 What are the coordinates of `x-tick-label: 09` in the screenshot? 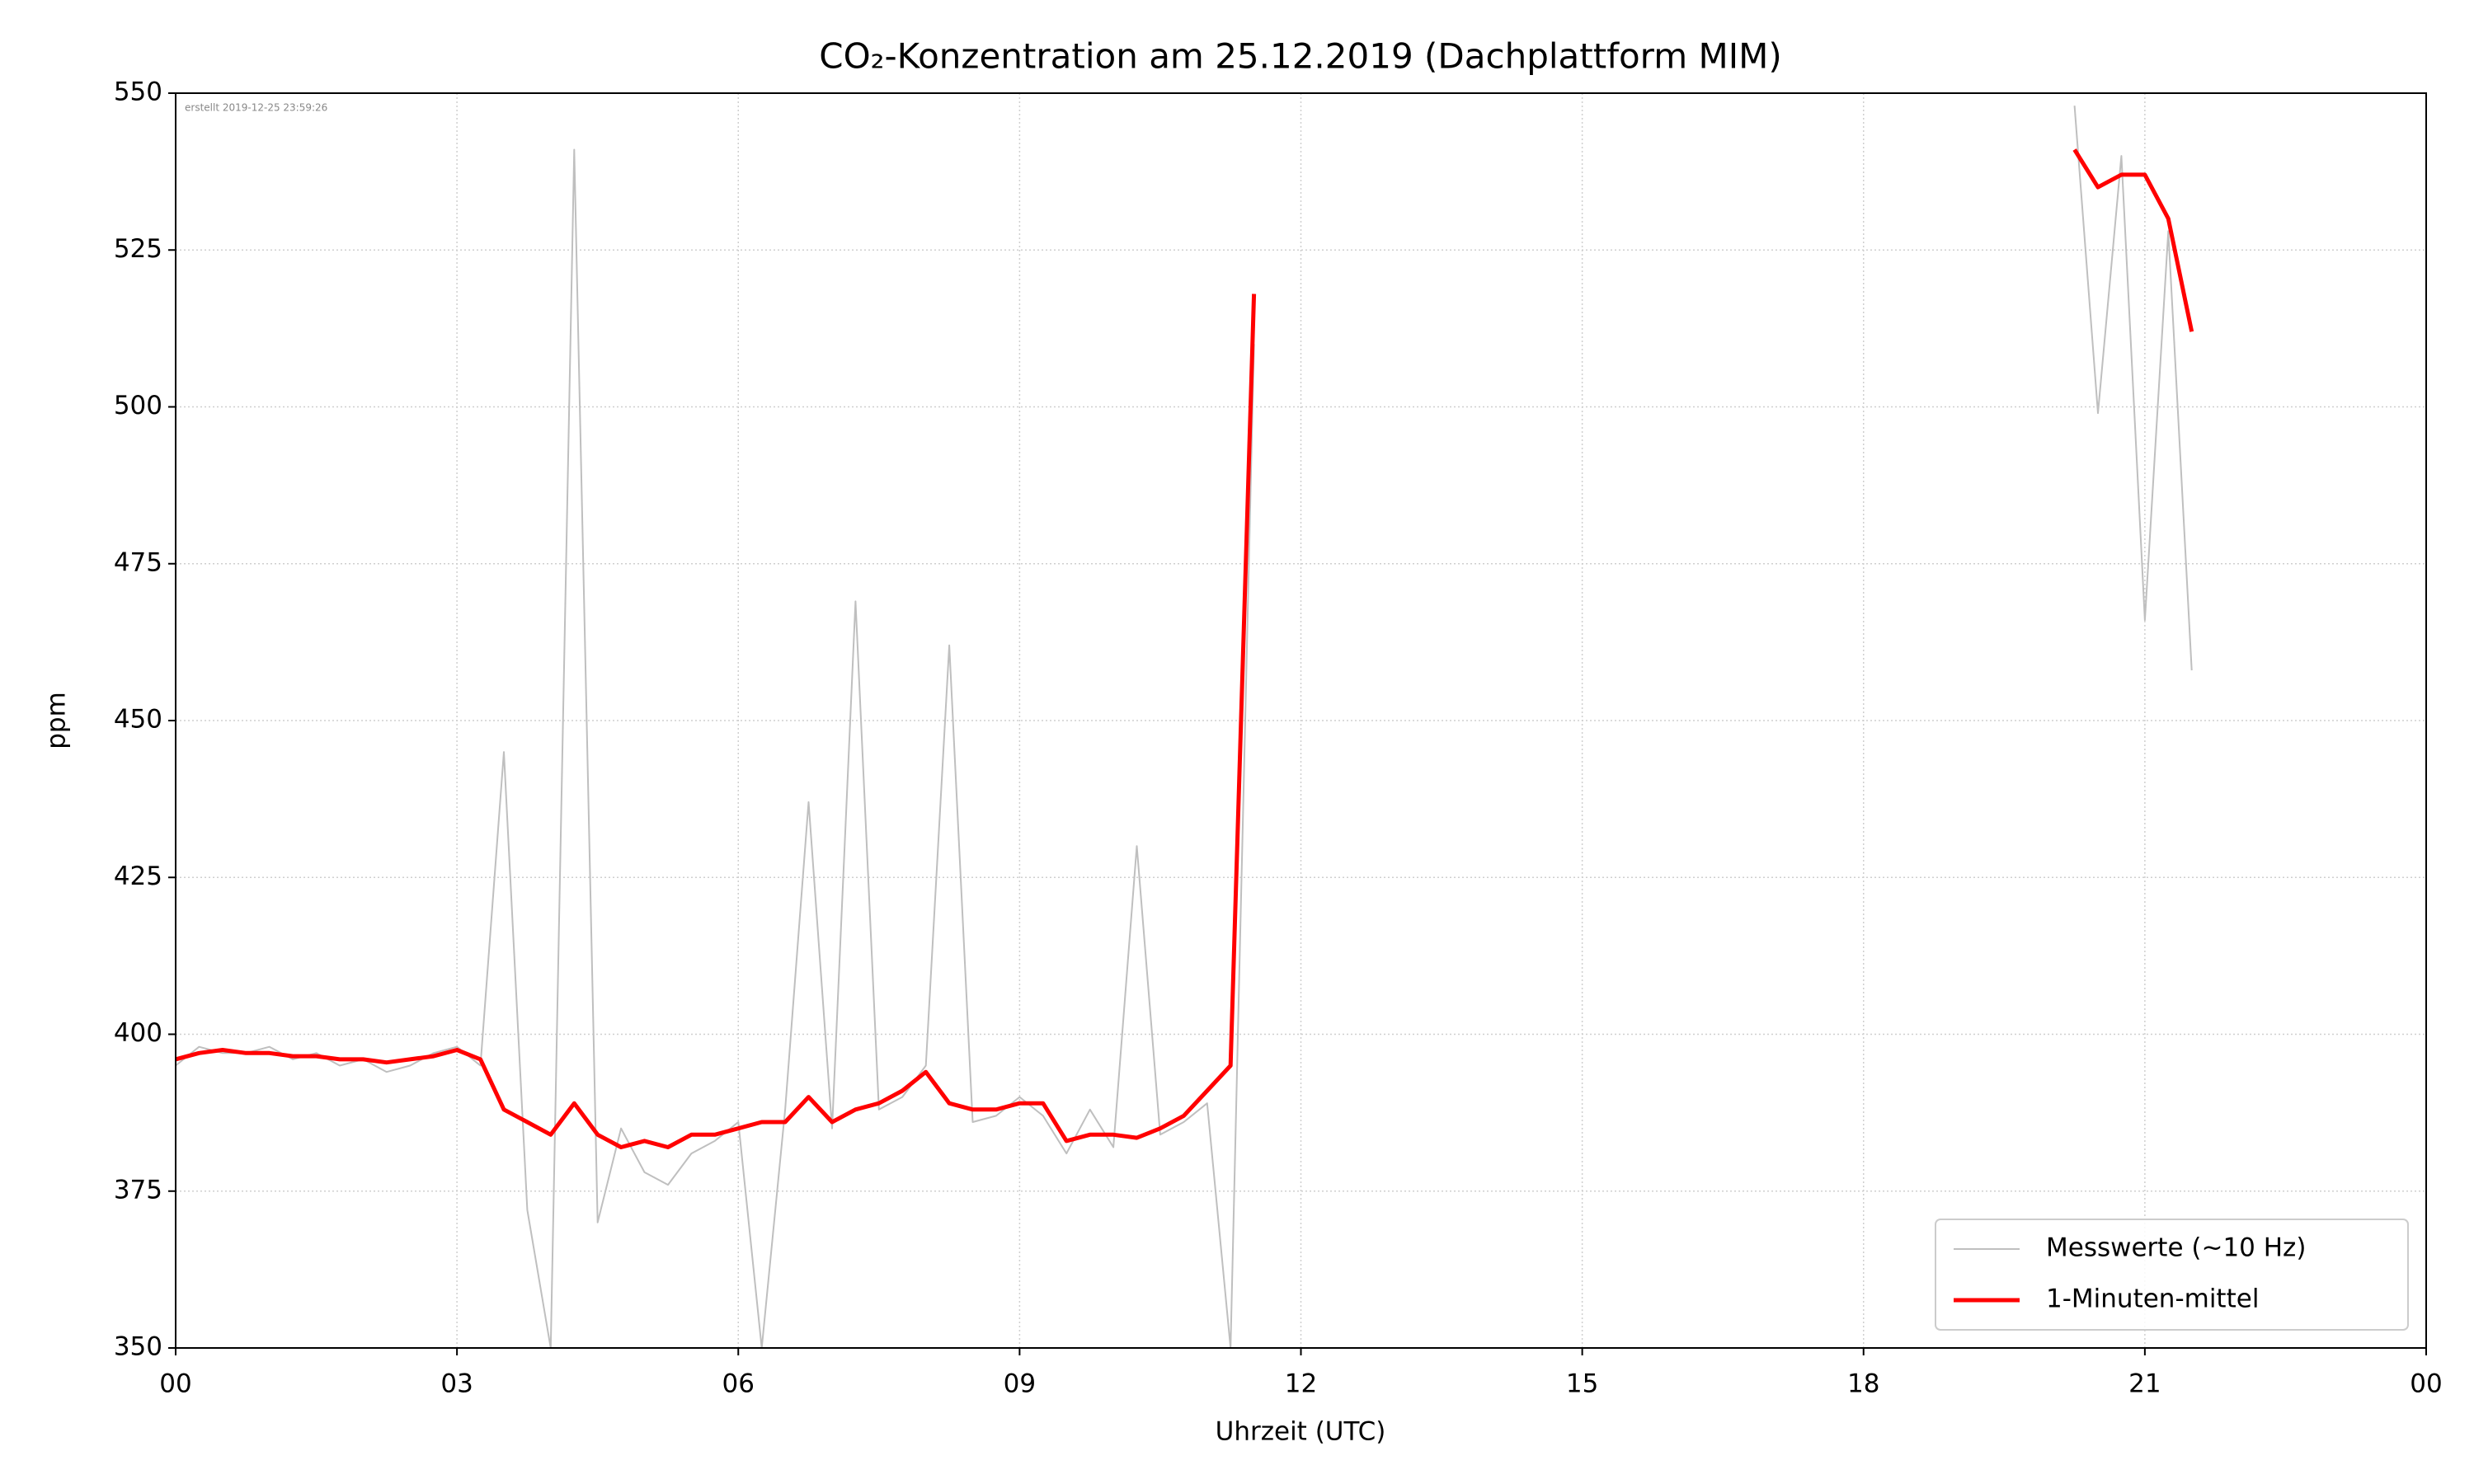 It's located at (1020, 1384).